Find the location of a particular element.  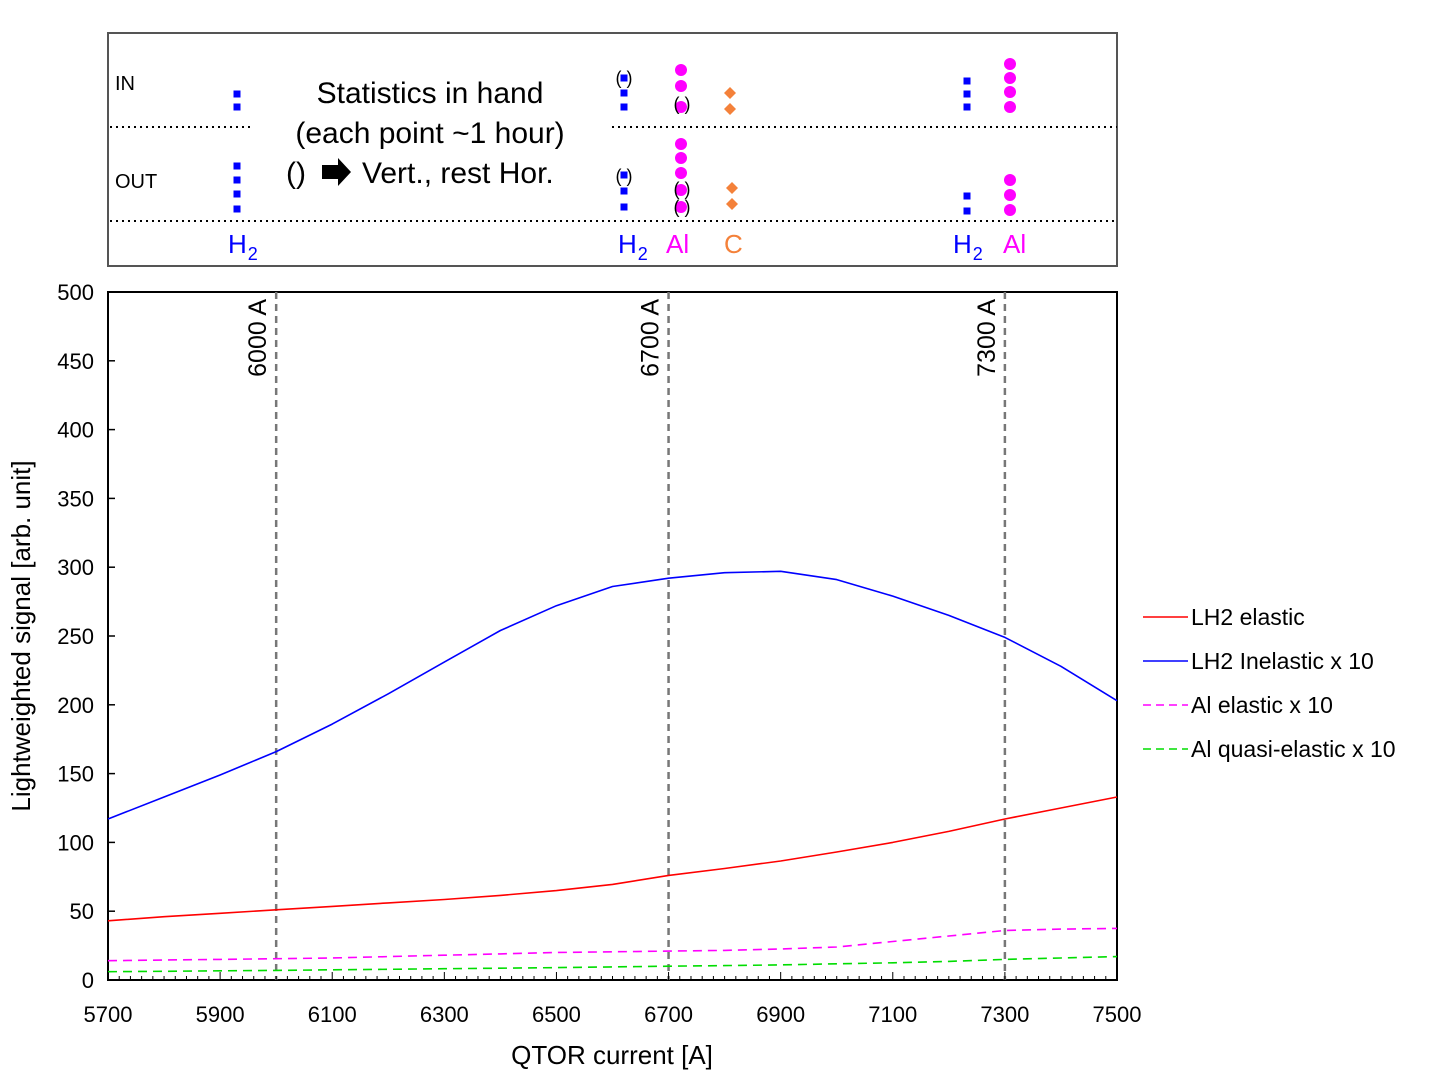

legend-entry: Al elastic x 10 is located at coordinates (1262, 705).